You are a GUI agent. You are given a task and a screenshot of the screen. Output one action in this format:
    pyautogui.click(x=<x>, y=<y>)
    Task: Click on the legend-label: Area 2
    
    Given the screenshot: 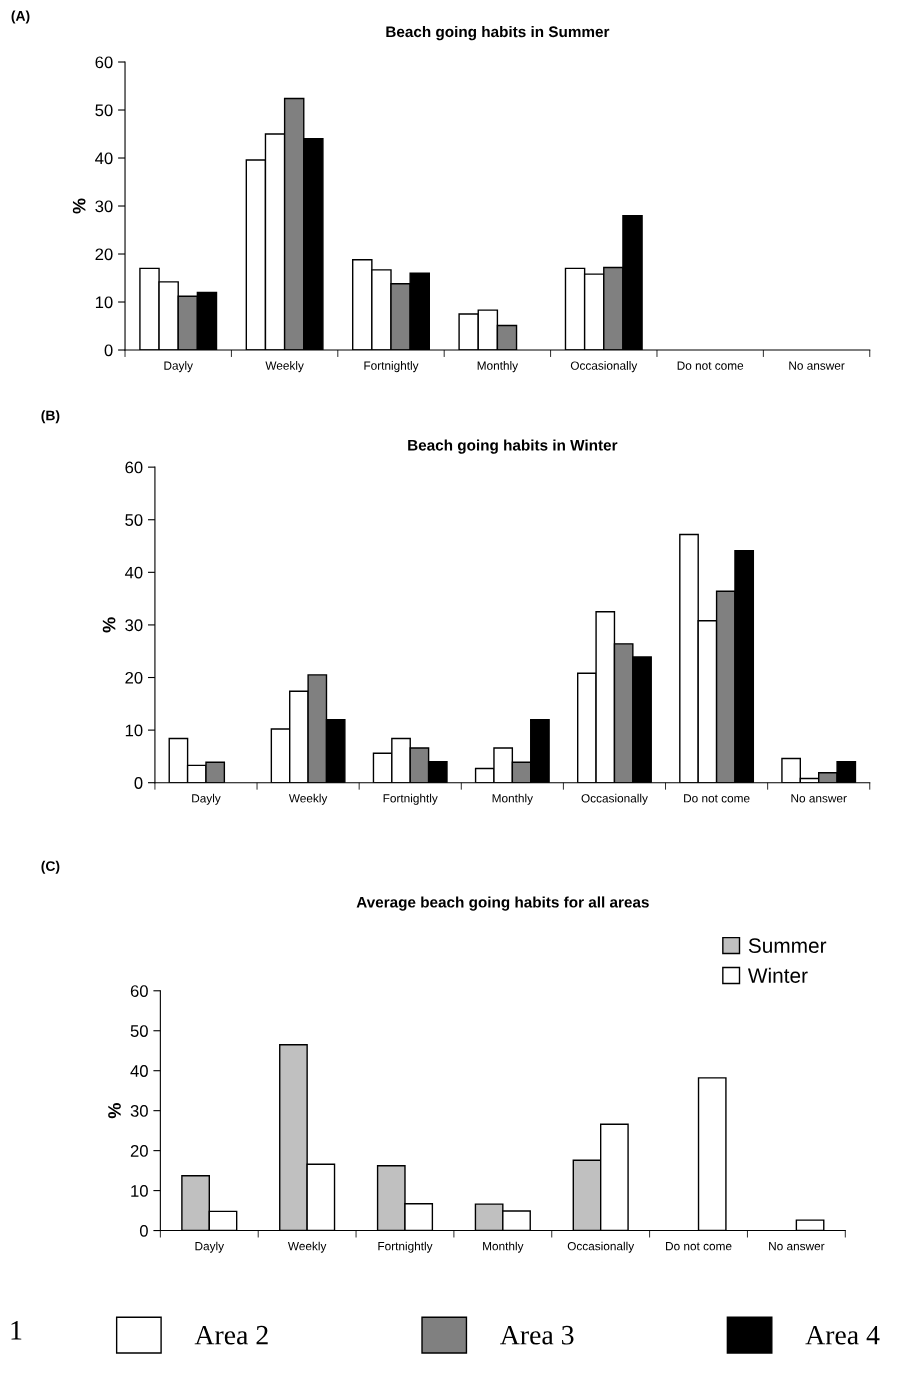 What is the action you would take?
    pyautogui.click(x=231, y=1335)
    